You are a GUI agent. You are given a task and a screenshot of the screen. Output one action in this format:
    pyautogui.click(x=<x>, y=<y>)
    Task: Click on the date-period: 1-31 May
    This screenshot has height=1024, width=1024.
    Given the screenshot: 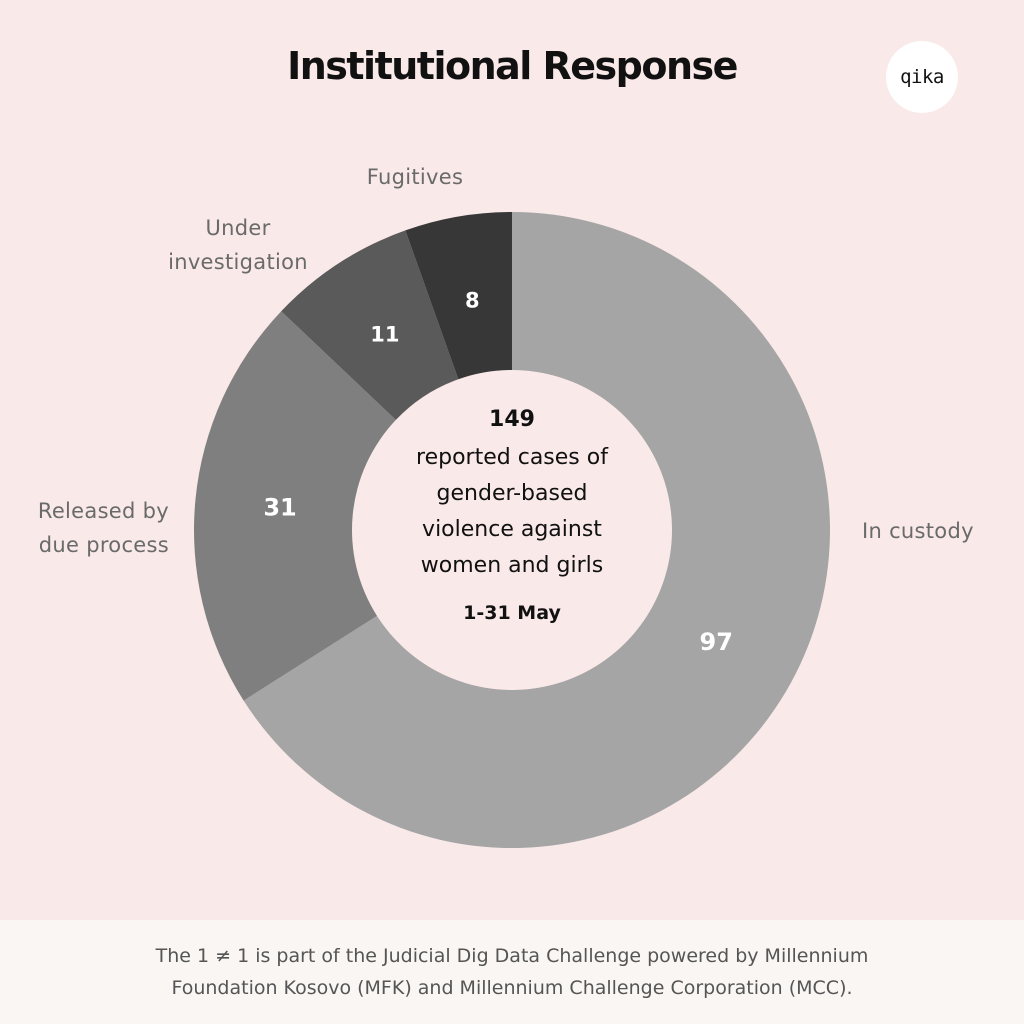 What is the action you would take?
    pyautogui.click(x=512, y=613)
    